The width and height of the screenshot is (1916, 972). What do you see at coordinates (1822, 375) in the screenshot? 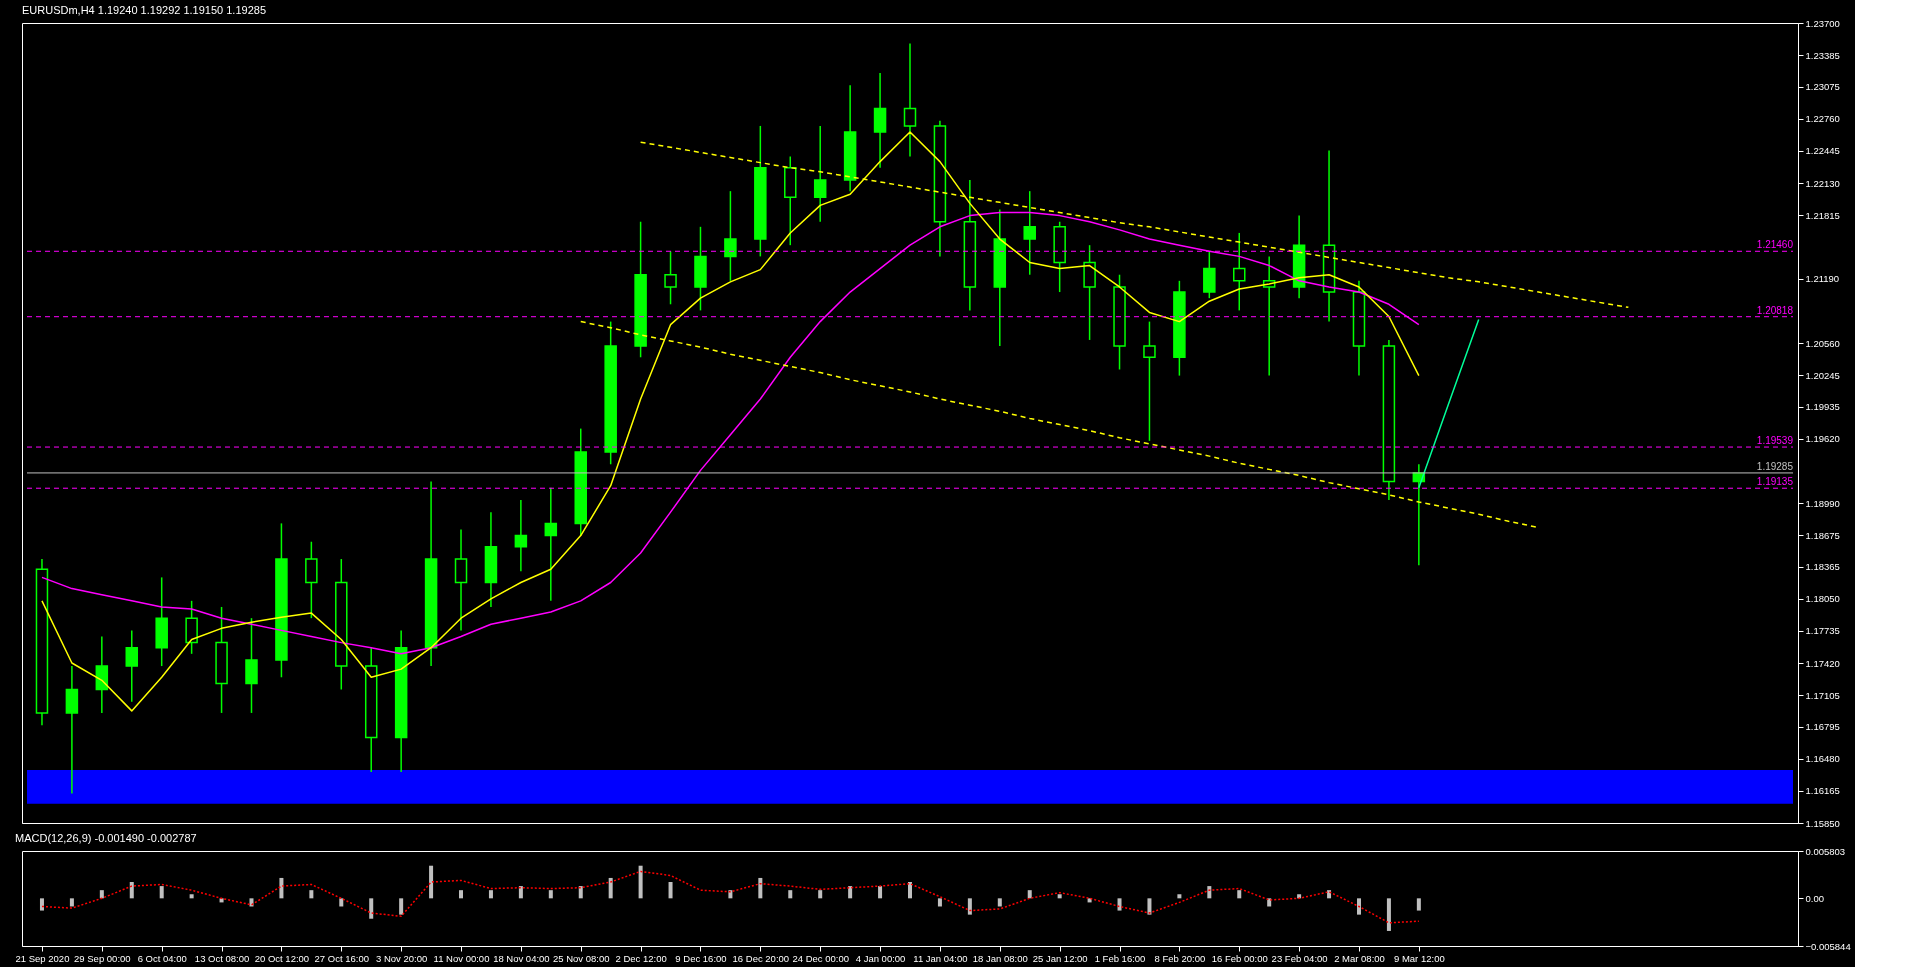
I see `y-tick-label: 1.20245` at bounding box center [1822, 375].